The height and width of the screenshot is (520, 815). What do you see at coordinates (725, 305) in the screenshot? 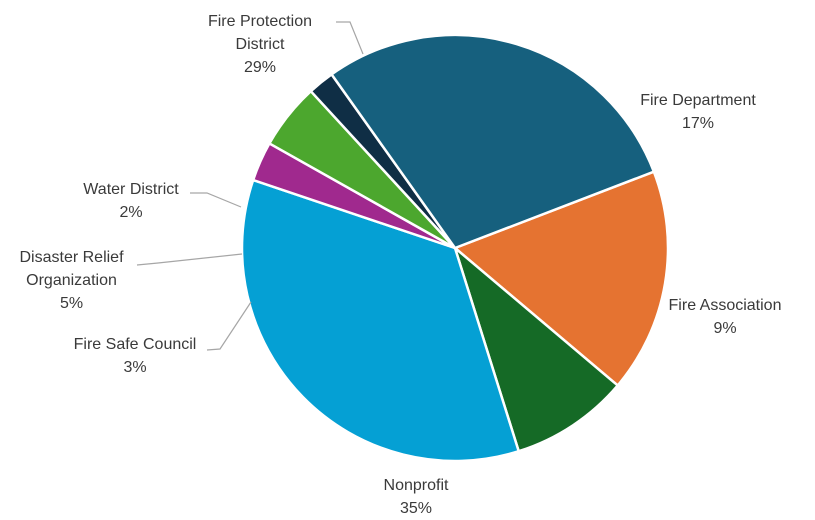
I see `slice-name: Fire Association` at bounding box center [725, 305].